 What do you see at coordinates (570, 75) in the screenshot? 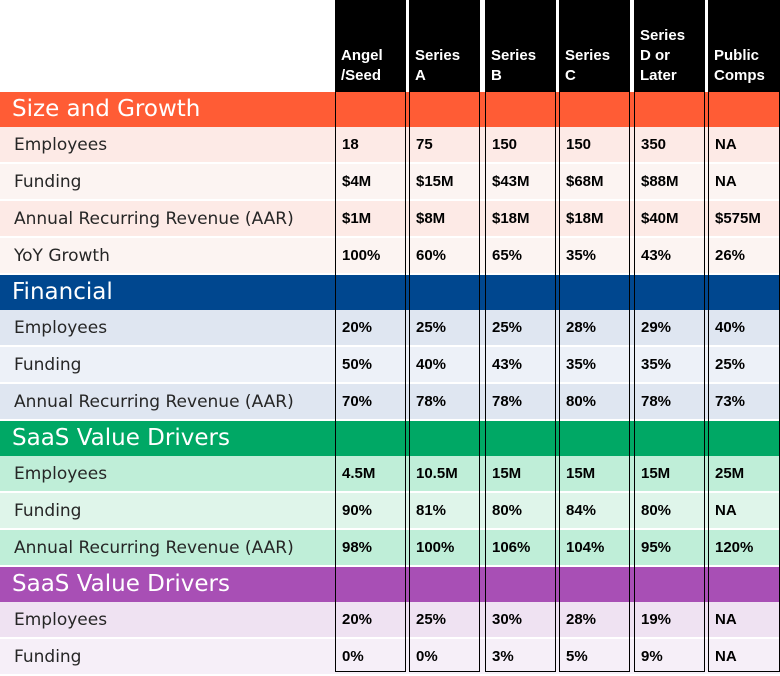
I see `column-header-line: C` at bounding box center [570, 75].